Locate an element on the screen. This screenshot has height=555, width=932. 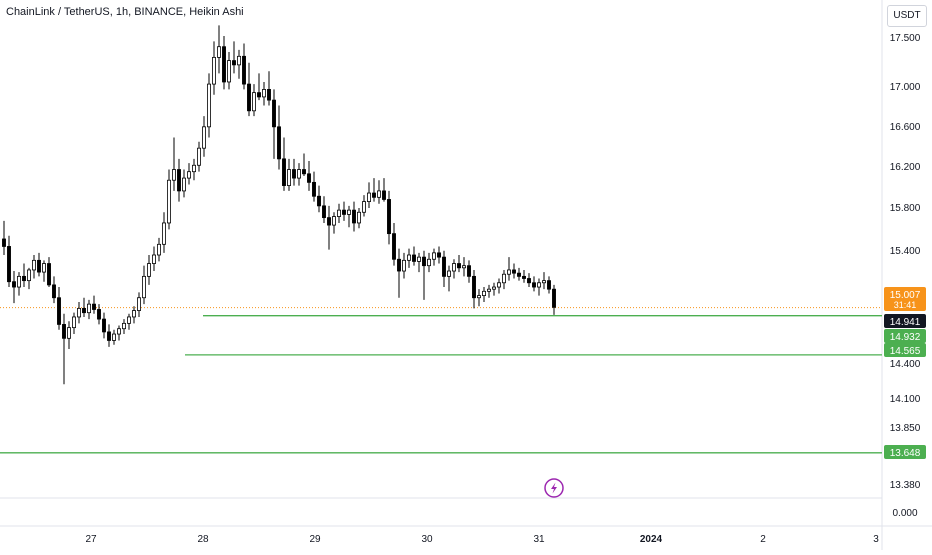
x-tick-label: 30 is located at coordinates (427, 539).